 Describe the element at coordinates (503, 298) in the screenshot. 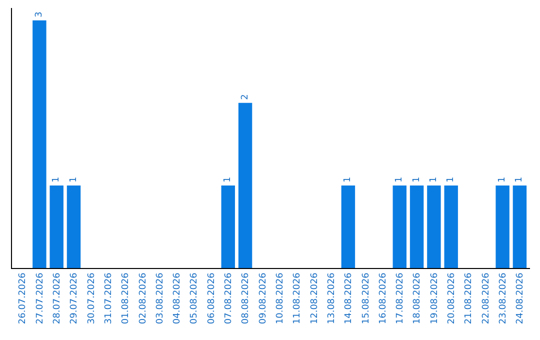

I see `x-tick-label: 23.08.2026` at that location.